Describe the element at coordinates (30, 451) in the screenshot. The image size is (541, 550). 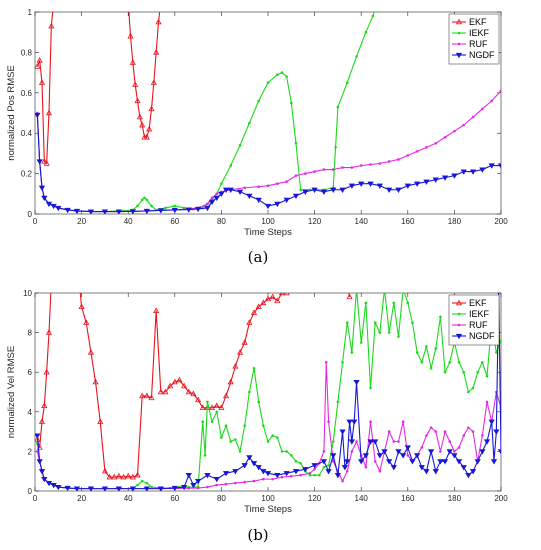
I see `y-tick-label: 2` at that location.